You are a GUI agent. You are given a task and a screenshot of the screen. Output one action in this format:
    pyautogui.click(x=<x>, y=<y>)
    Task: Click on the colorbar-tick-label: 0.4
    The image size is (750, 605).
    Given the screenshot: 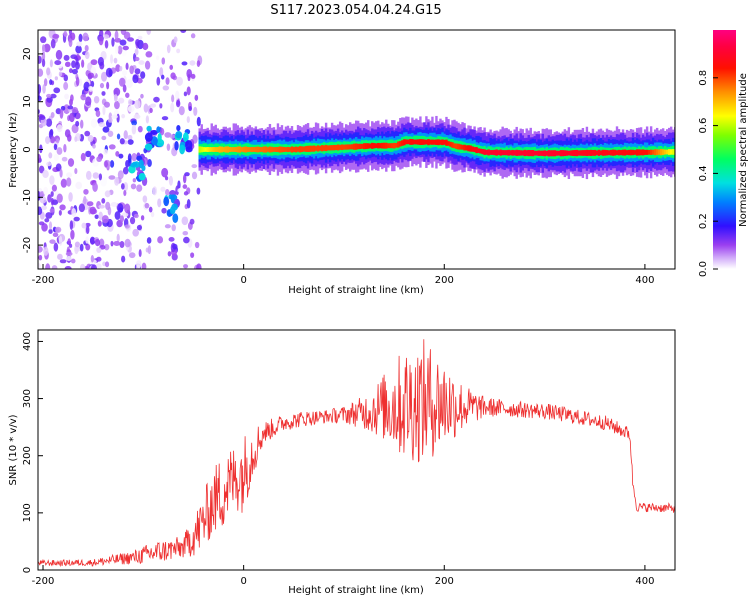 What is the action you would take?
    pyautogui.click(x=703, y=173)
    